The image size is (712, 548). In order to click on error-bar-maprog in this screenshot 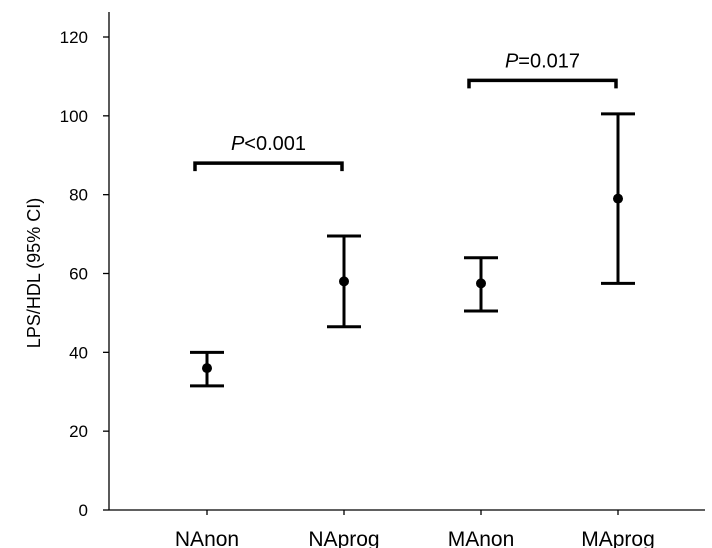, I will do `click(618, 198)`.